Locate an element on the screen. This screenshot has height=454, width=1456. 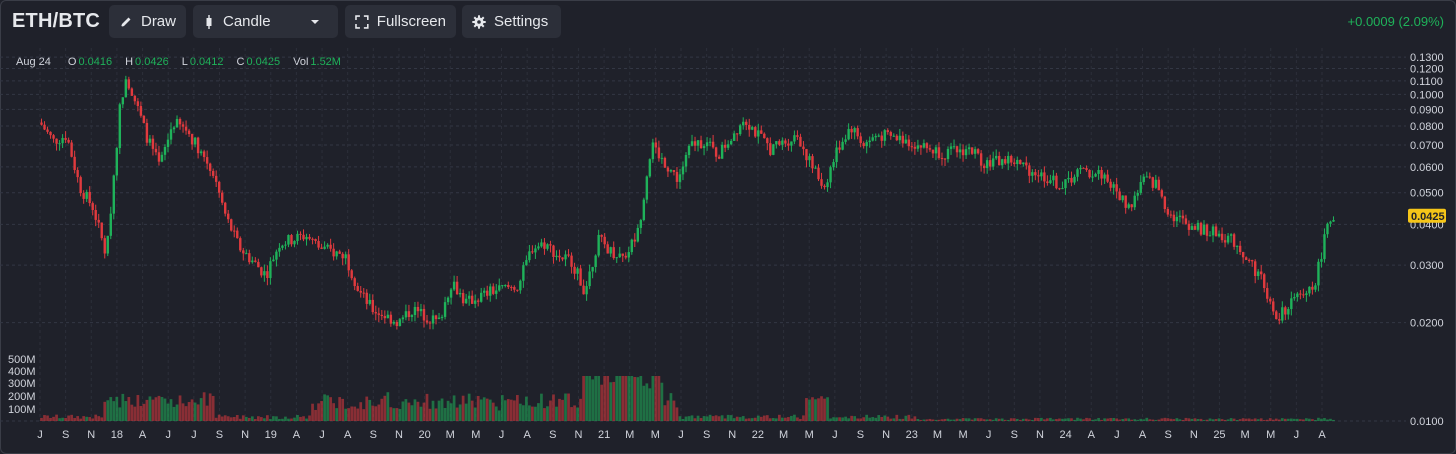
x-tick-label: 22 is located at coordinates (758, 435).